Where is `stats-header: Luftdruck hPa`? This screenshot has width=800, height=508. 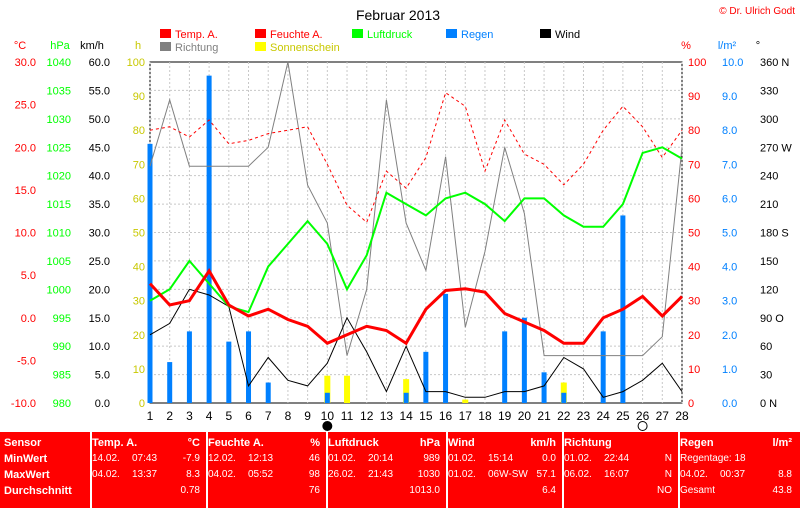 stats-header: Luftdruck hPa is located at coordinates (386, 443).